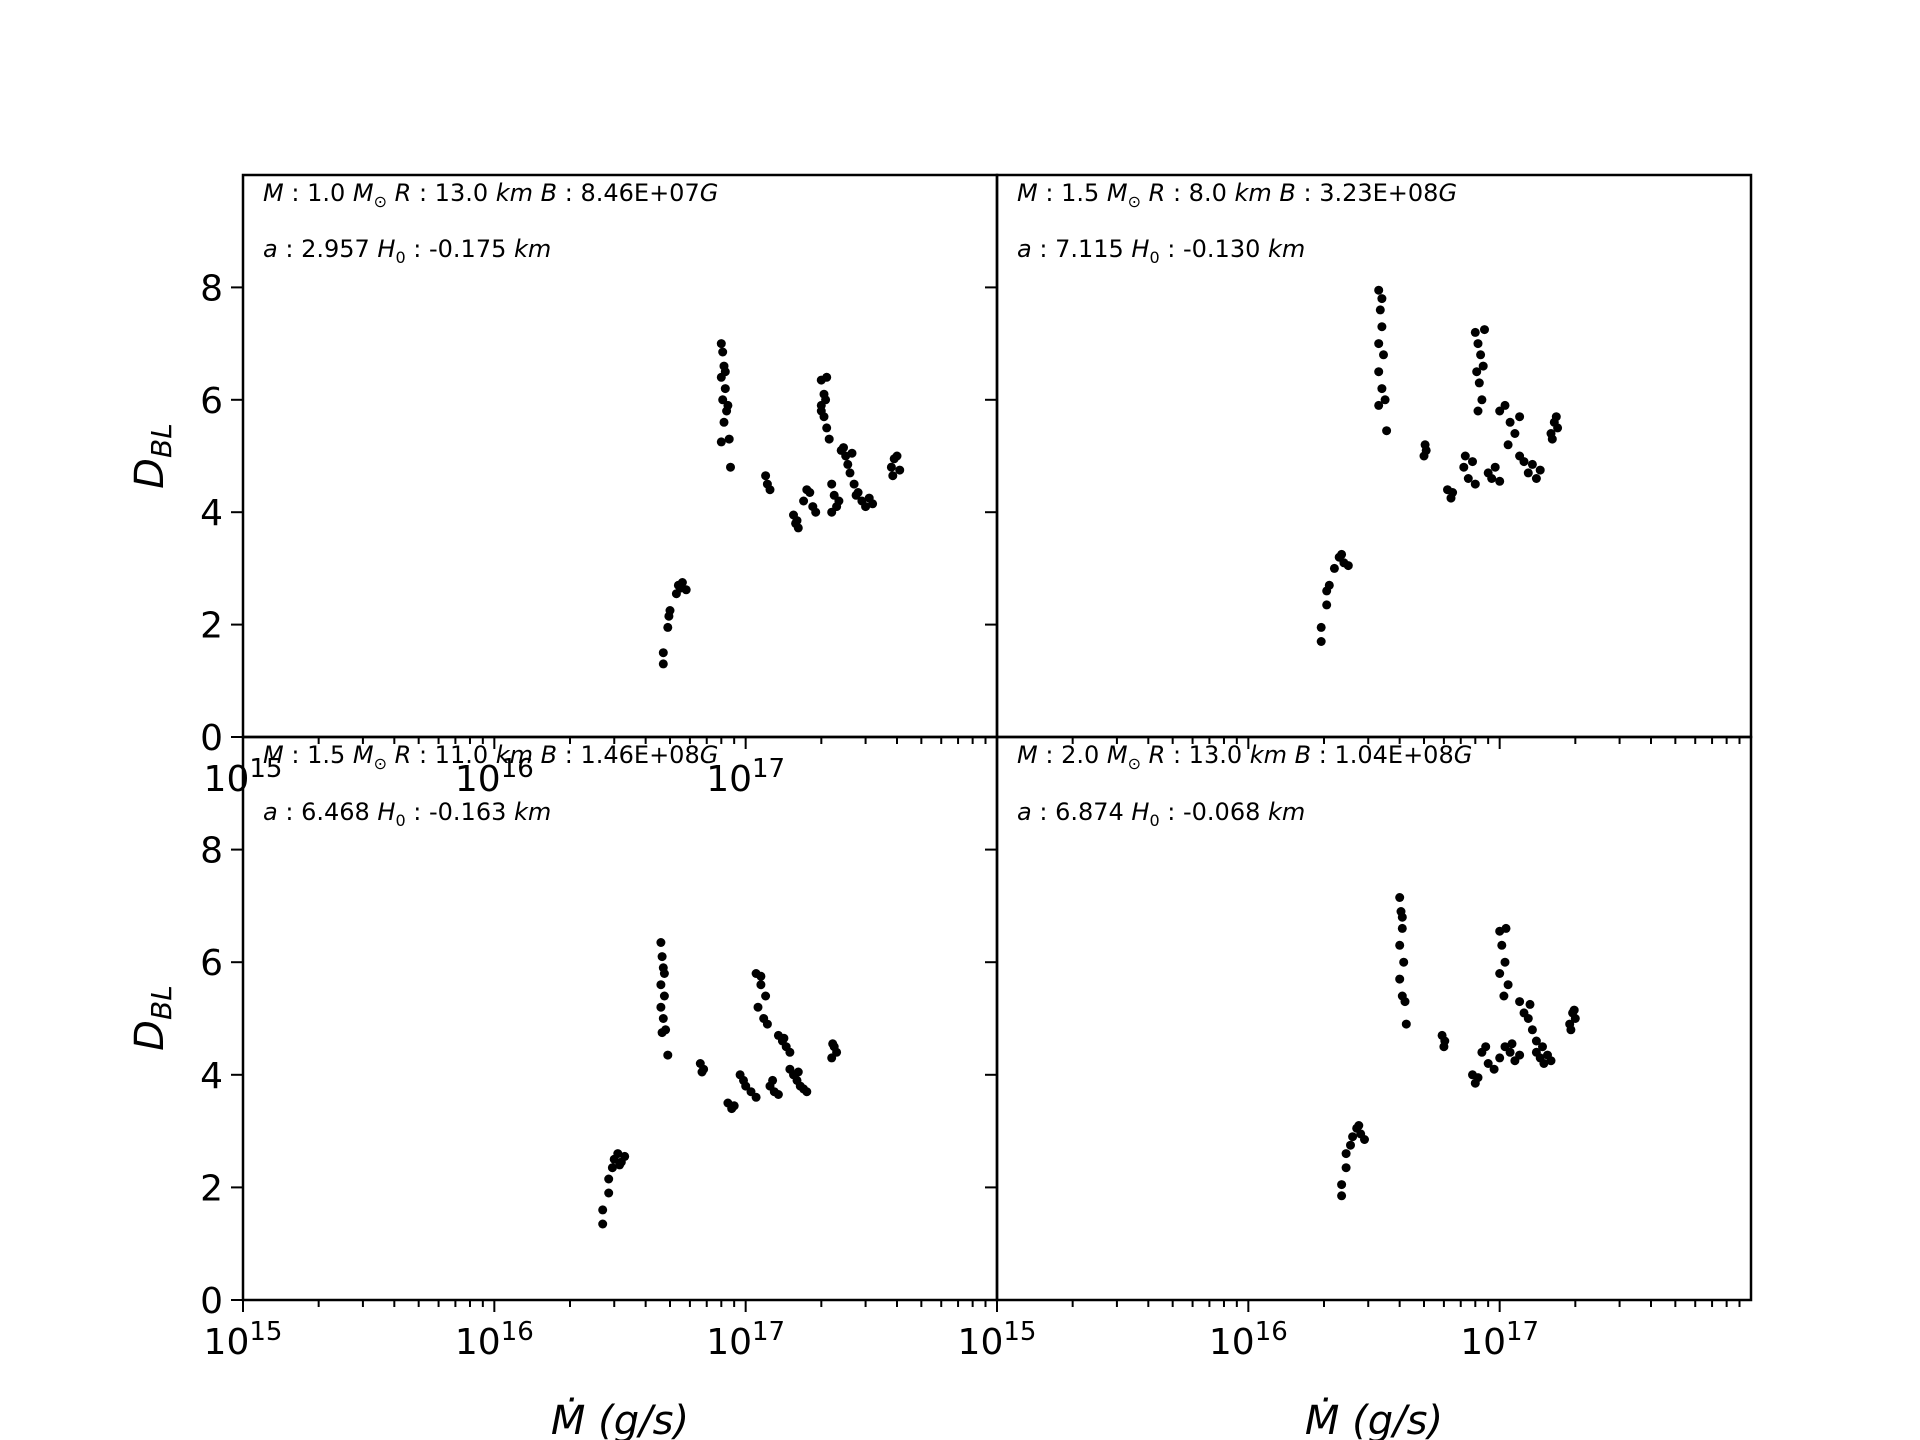 The height and width of the screenshot is (1440, 1920). Describe the element at coordinates (211, 738) in the screenshot. I see `y-tick-label: 0` at that location.